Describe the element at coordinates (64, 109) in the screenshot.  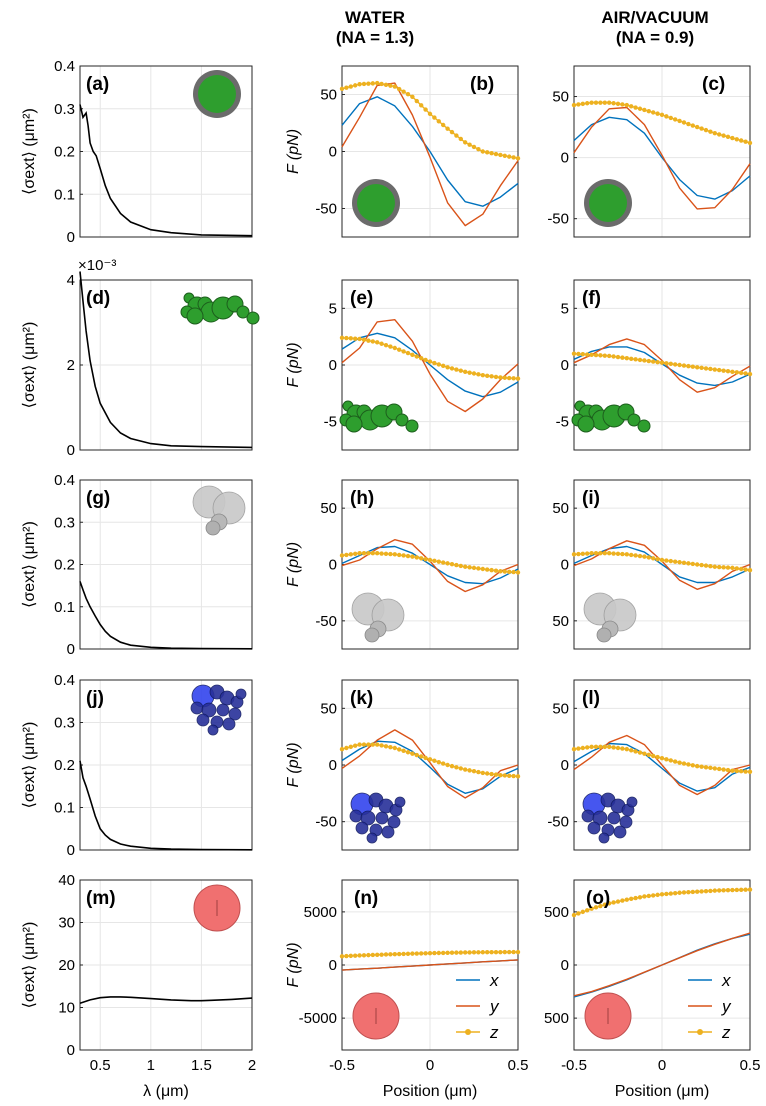
I see `y-tick-label: 0.3` at that location.